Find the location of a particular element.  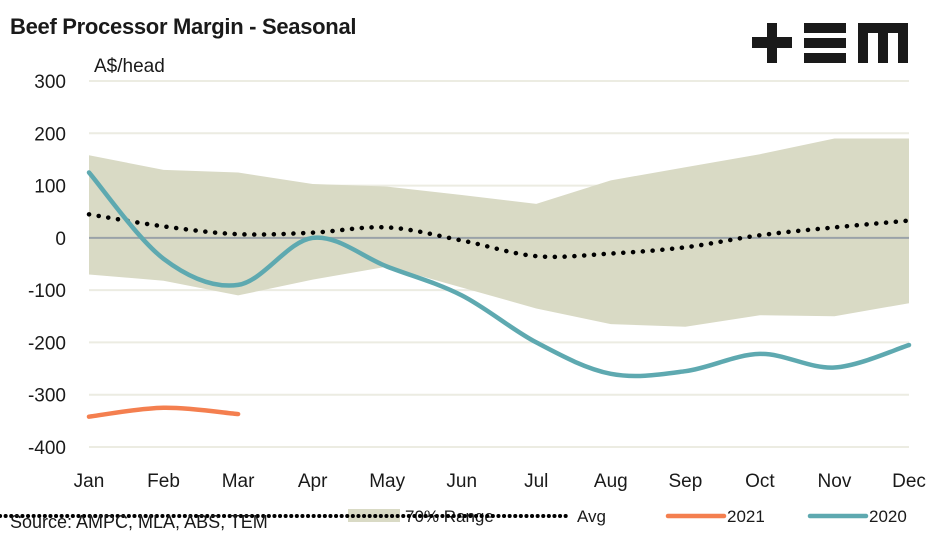

y-tick-label: -100 is located at coordinates (47, 291).